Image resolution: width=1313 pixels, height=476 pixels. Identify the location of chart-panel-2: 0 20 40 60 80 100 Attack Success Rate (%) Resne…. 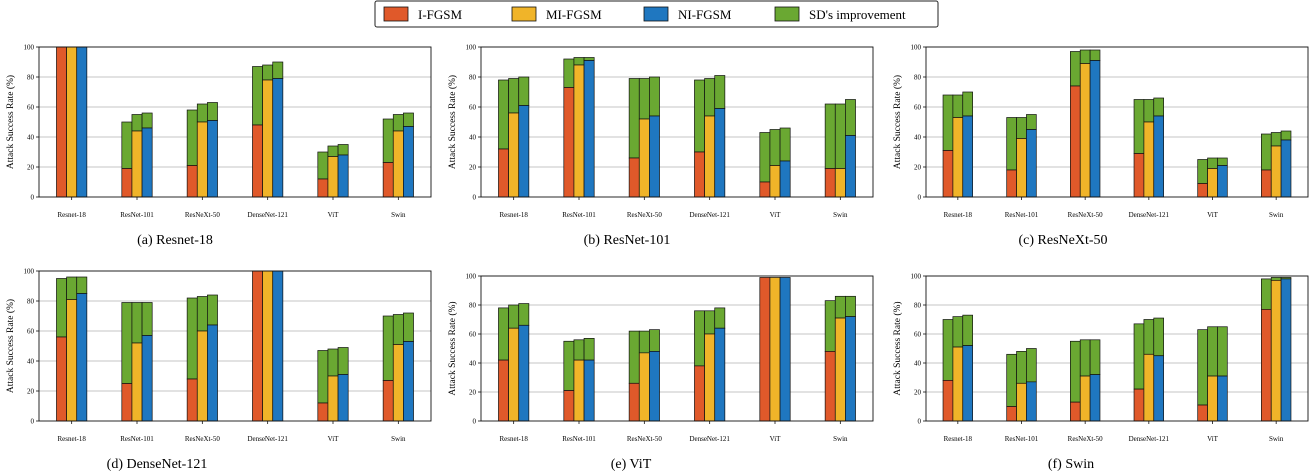
(1100, 146).